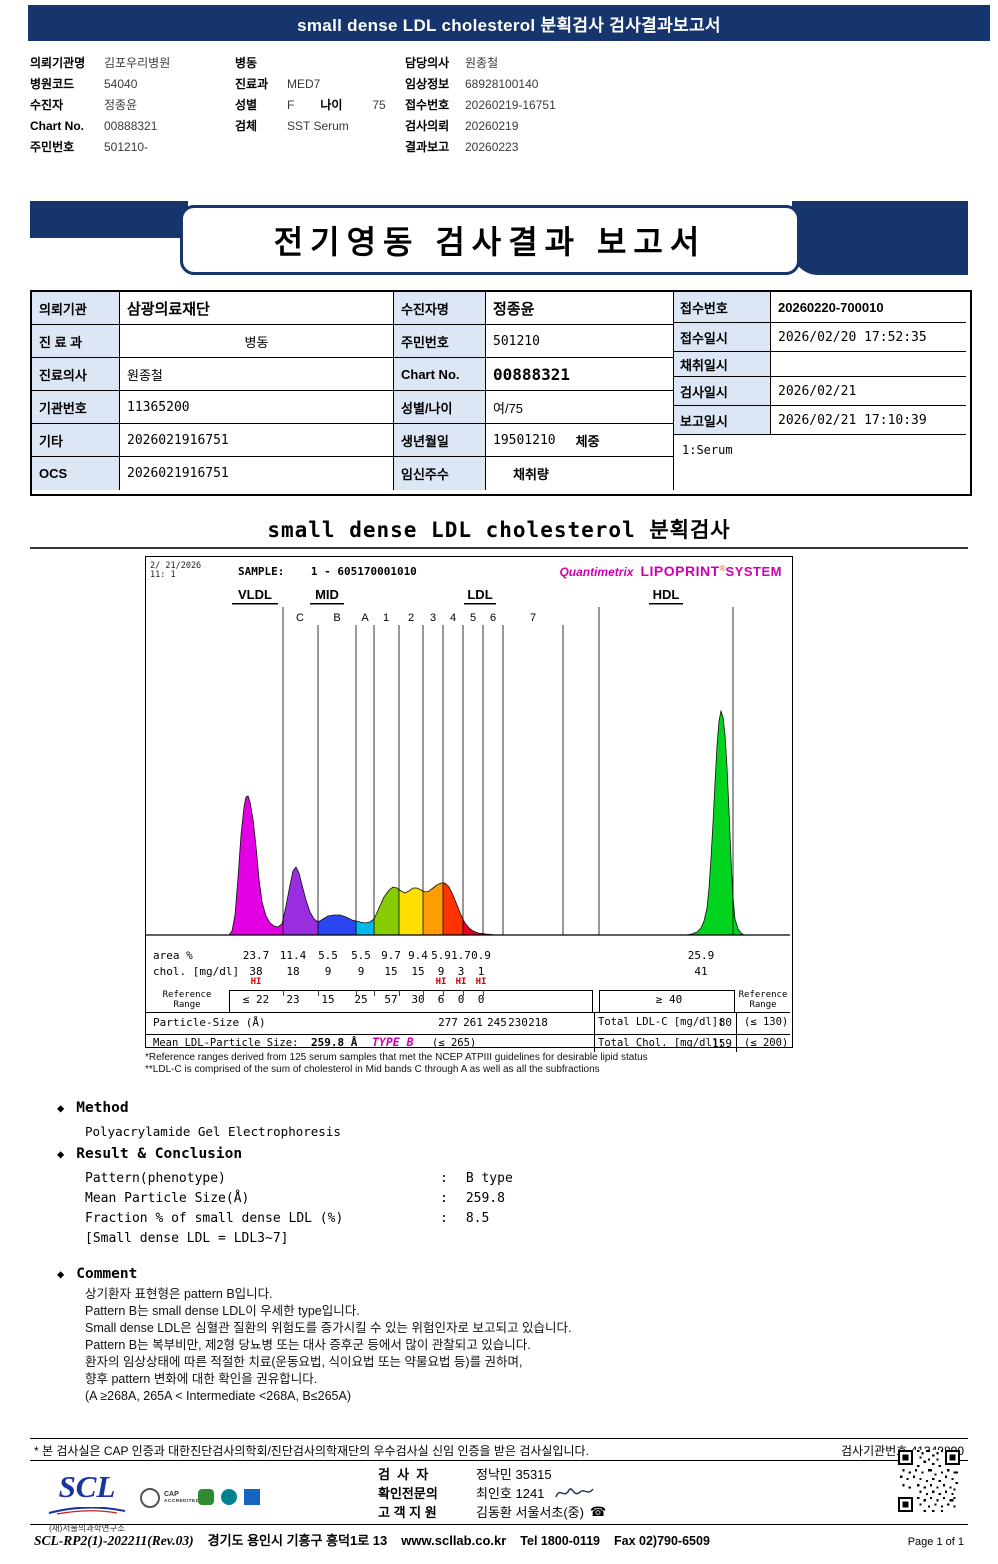 The height and width of the screenshot is (1564, 998). What do you see at coordinates (131, 125) in the screenshot?
I see `patient-value: 00888321` at bounding box center [131, 125].